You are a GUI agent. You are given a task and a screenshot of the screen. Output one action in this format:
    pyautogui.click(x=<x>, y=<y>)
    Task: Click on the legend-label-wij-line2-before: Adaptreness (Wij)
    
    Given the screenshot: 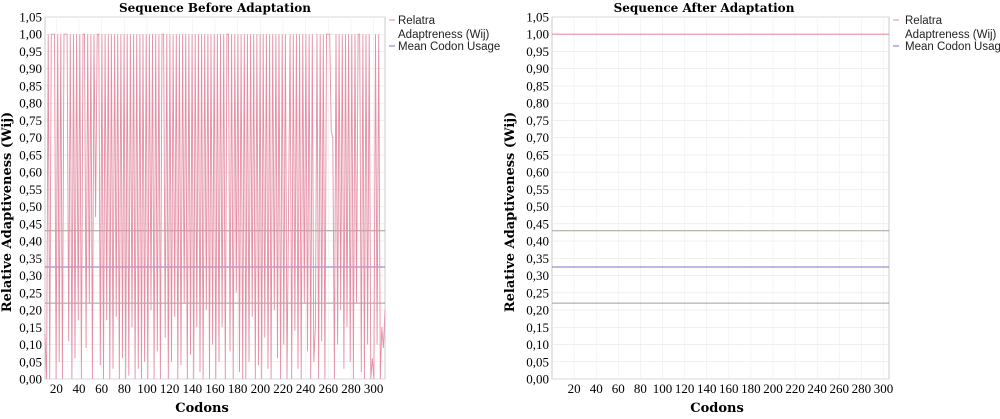 What is the action you would take?
    pyautogui.click(x=444, y=35)
    